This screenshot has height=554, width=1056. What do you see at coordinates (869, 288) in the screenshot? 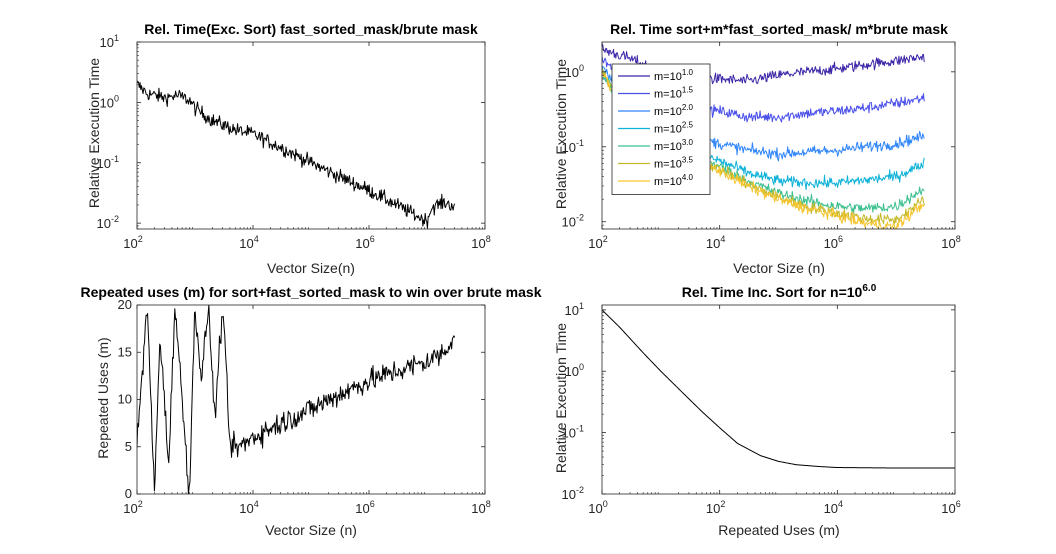
I see `panel-4-title-exponent: 6.0` at bounding box center [869, 288].